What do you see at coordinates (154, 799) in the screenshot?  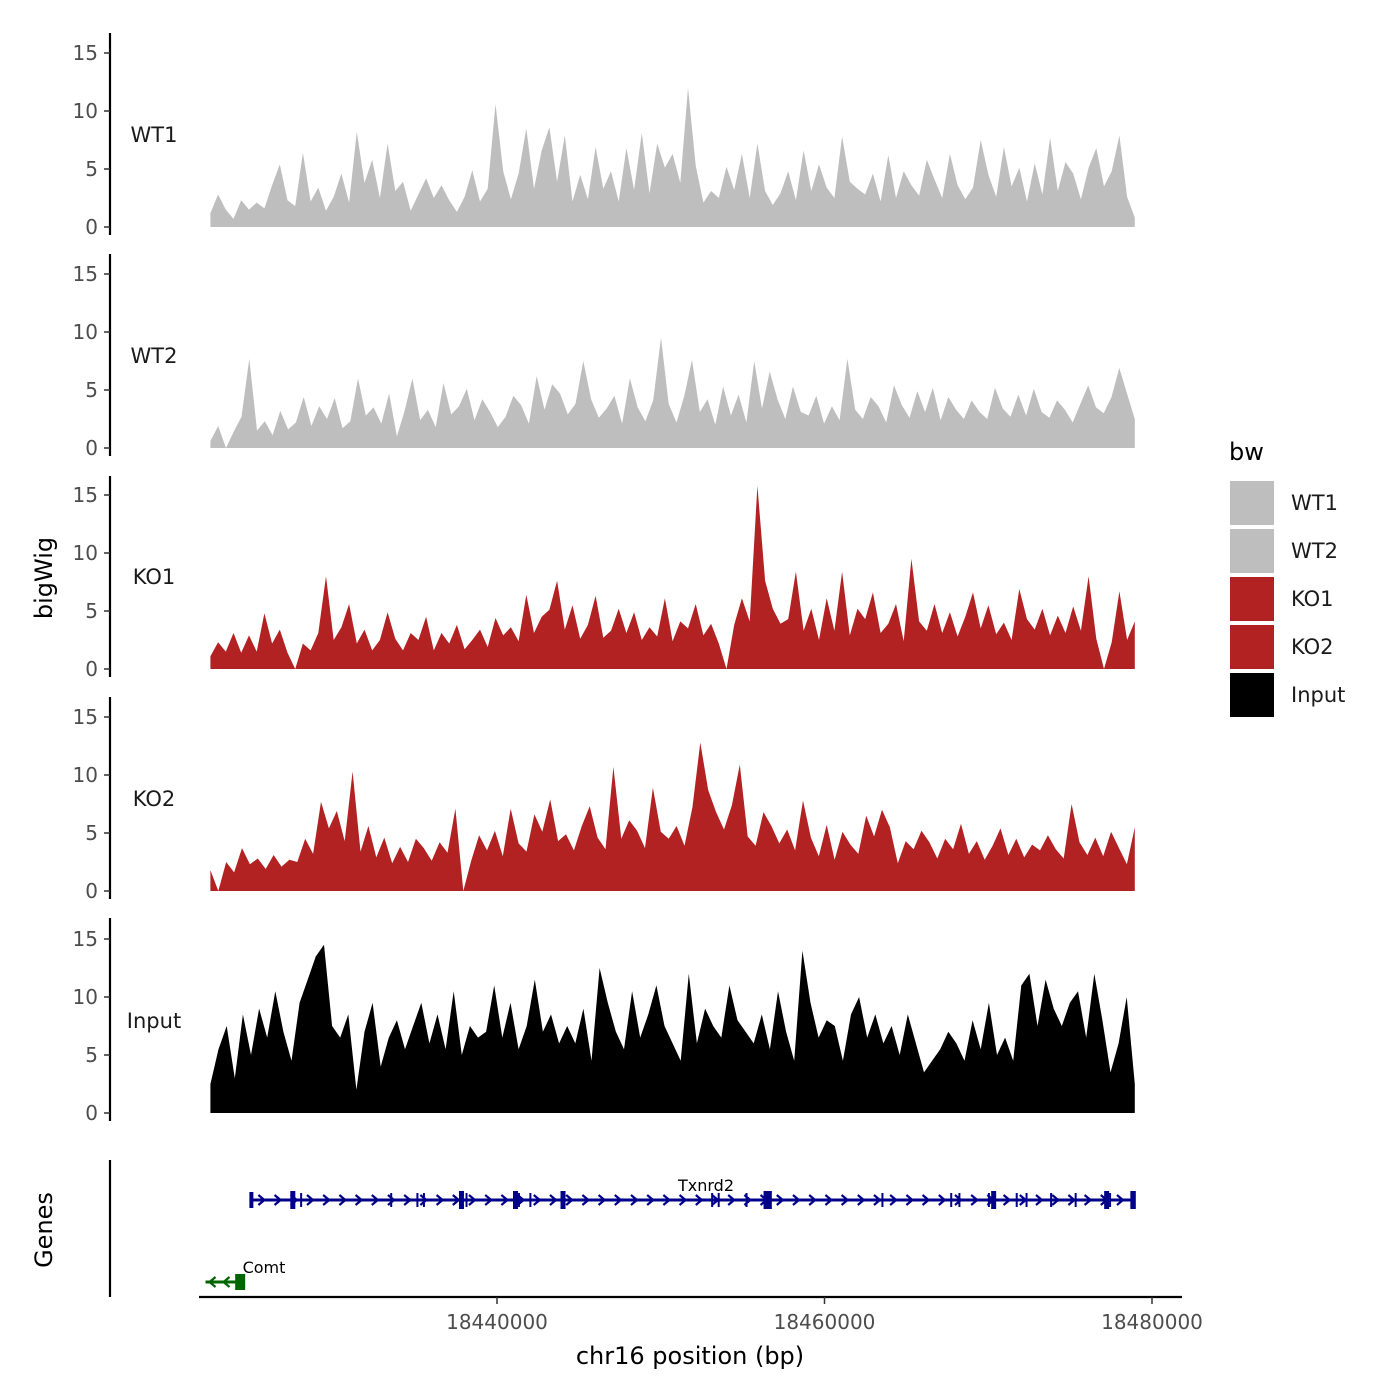 I see `track-label: KO2` at bounding box center [154, 799].